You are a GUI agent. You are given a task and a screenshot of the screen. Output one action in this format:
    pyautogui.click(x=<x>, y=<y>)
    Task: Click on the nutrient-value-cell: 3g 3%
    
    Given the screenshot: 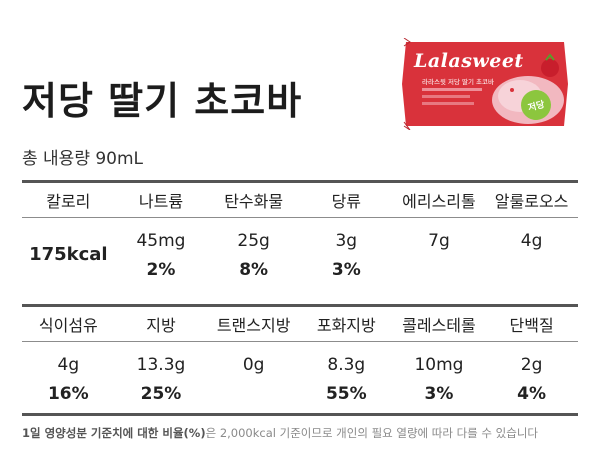 What is the action you would take?
    pyautogui.click(x=346, y=261)
    